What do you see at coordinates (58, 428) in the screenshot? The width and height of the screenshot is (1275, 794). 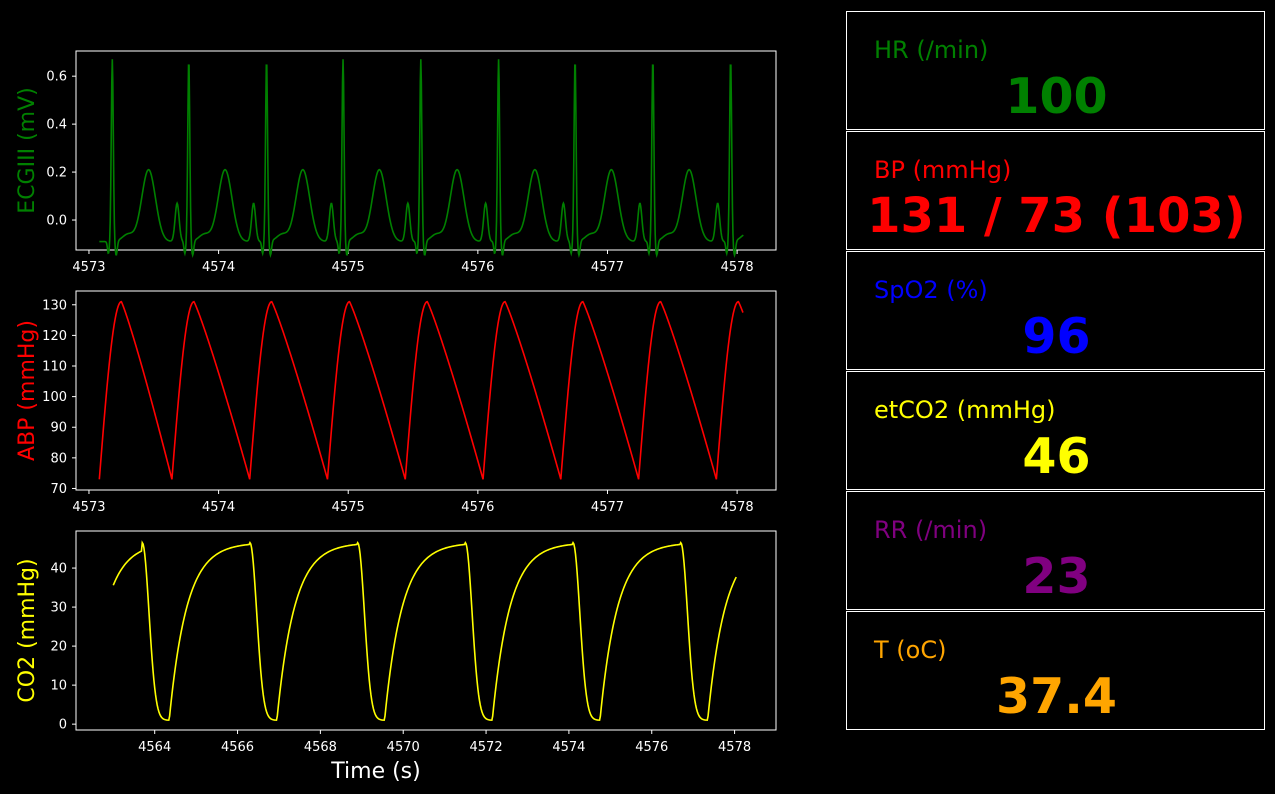 I see `y-tick-label: 90` at bounding box center [58, 428].